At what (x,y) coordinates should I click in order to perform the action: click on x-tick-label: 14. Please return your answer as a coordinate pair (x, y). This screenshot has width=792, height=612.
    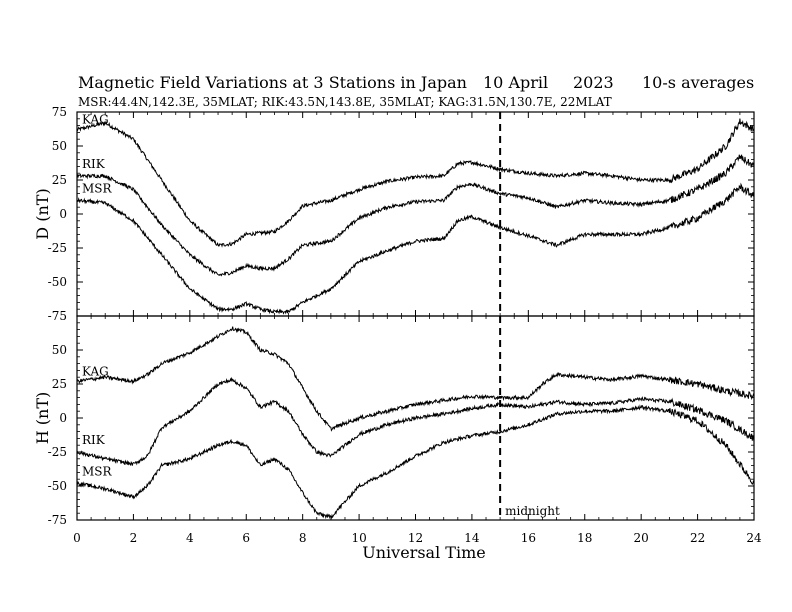
    Looking at the image, I should click on (472, 538).